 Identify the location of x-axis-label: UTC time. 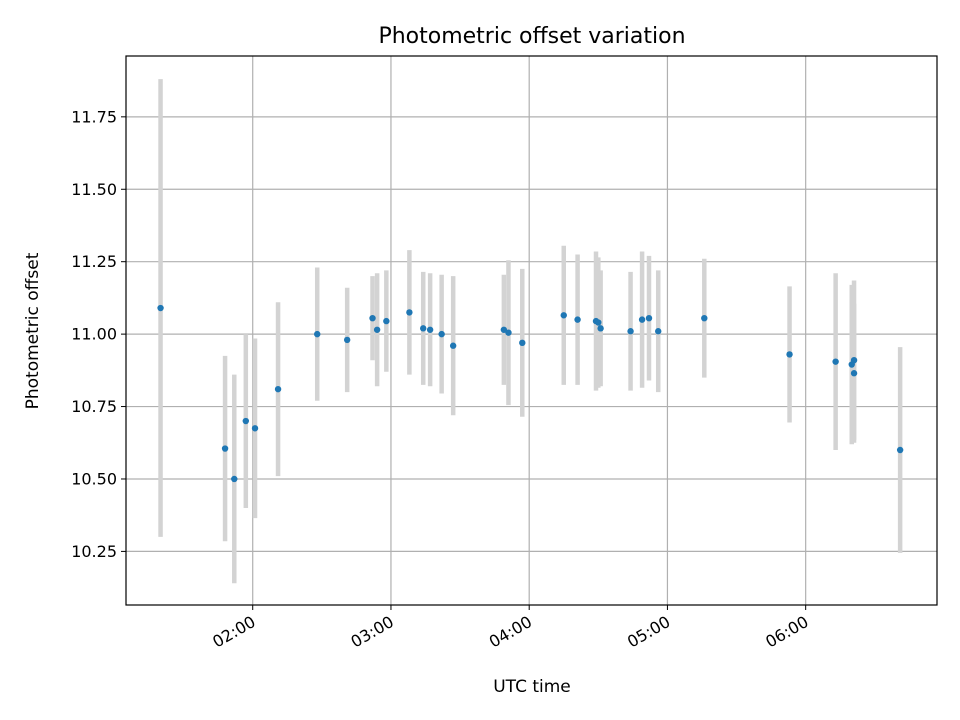
(532, 687).